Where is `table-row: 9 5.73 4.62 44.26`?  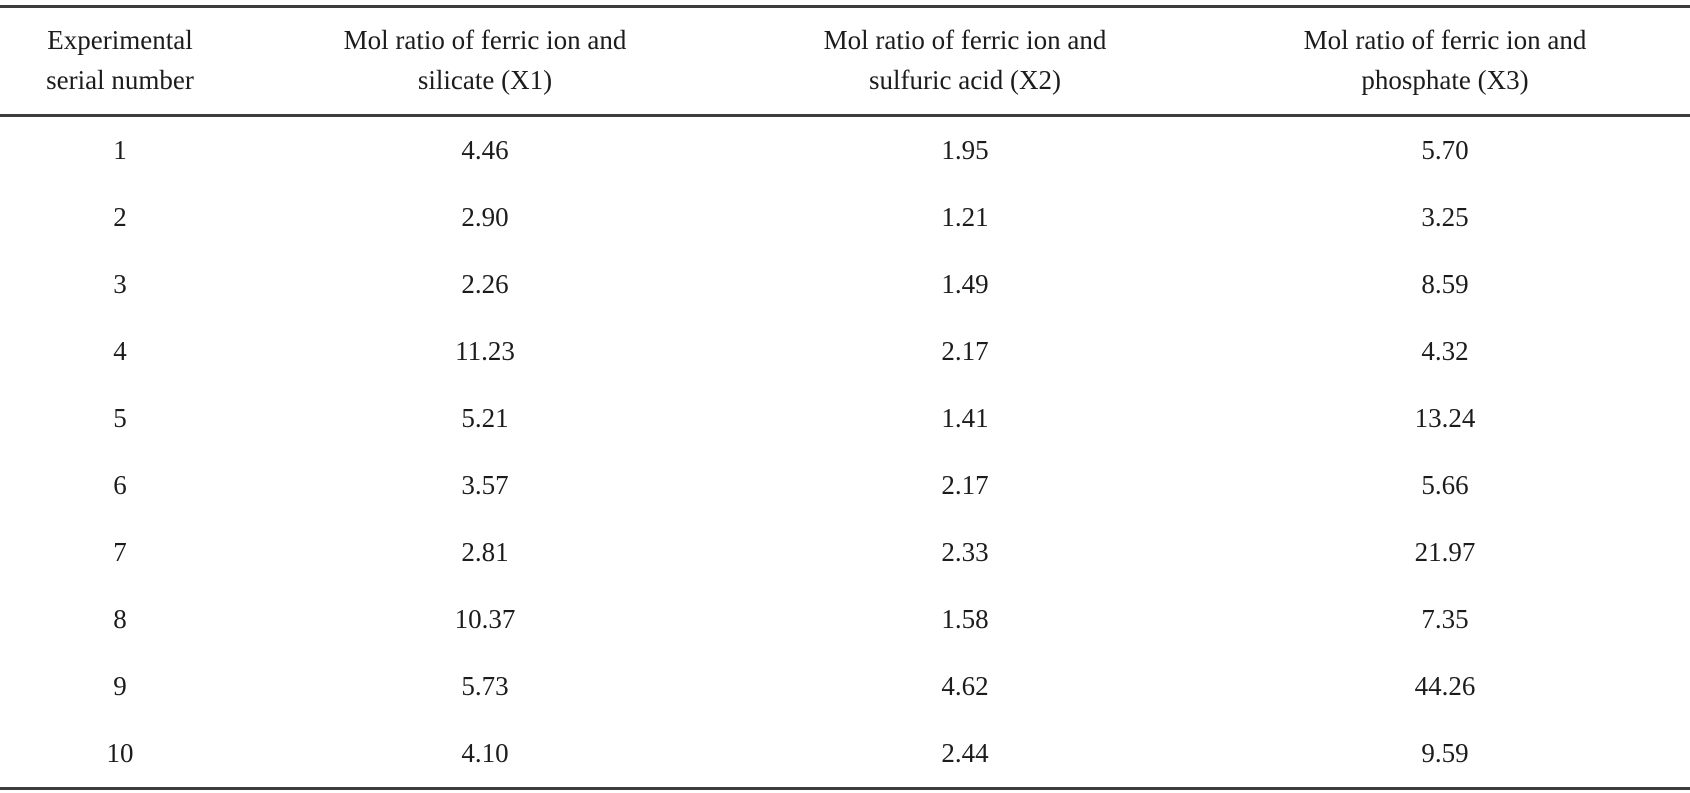
table-row: 9 5.73 4.62 44.26 is located at coordinates (845, 686).